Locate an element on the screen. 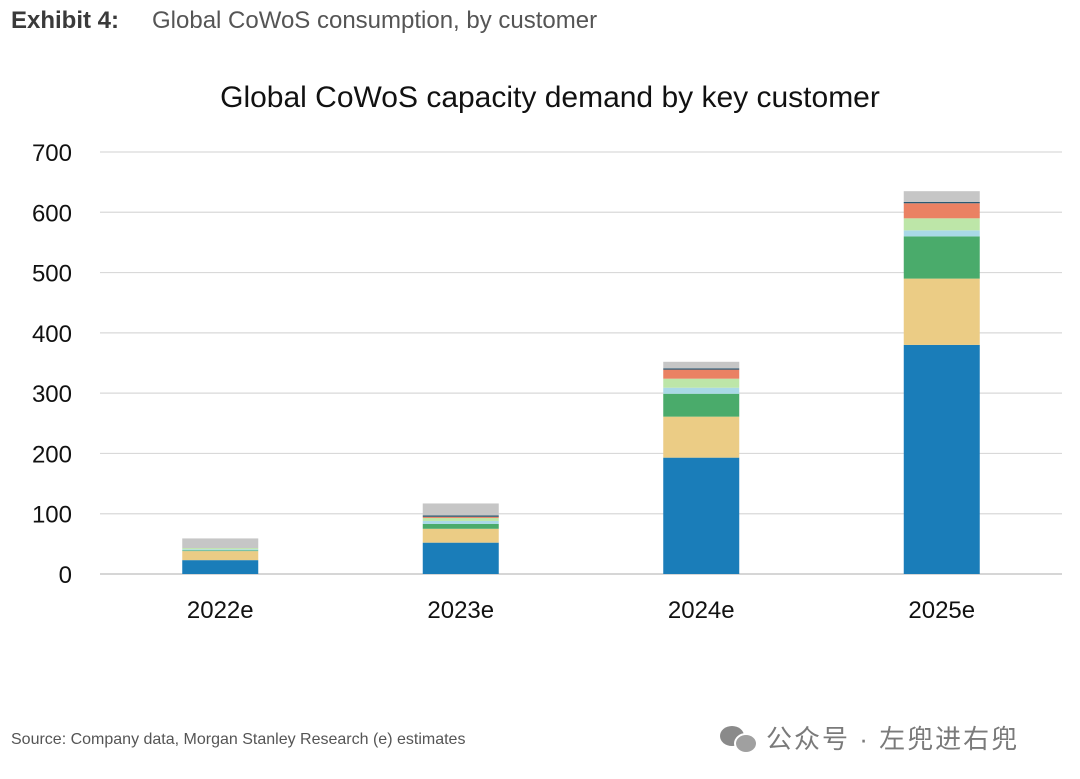 The image size is (1080, 779). y-tick-label: 500 is located at coordinates (52, 274).